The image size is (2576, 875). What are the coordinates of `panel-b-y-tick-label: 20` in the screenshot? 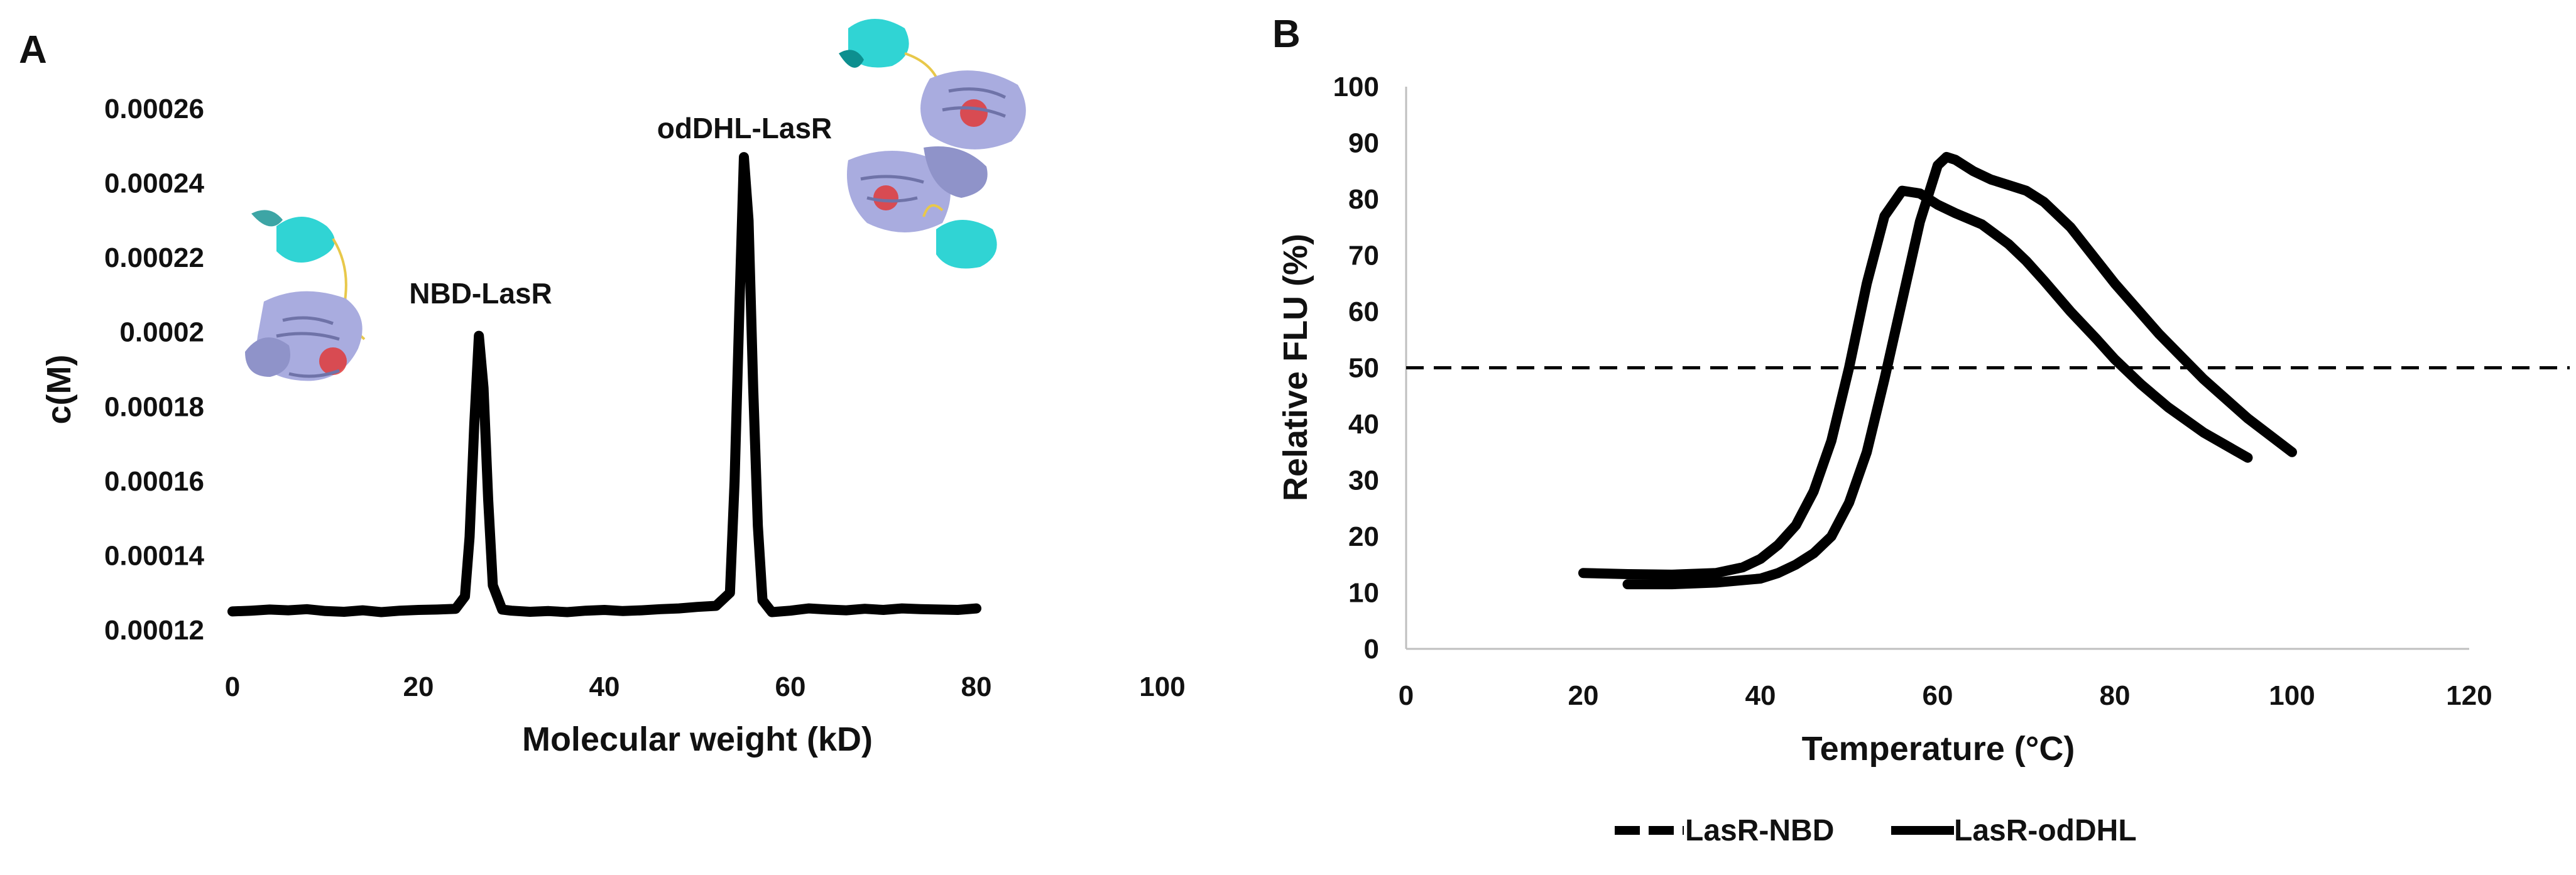 It's located at (1363, 537).